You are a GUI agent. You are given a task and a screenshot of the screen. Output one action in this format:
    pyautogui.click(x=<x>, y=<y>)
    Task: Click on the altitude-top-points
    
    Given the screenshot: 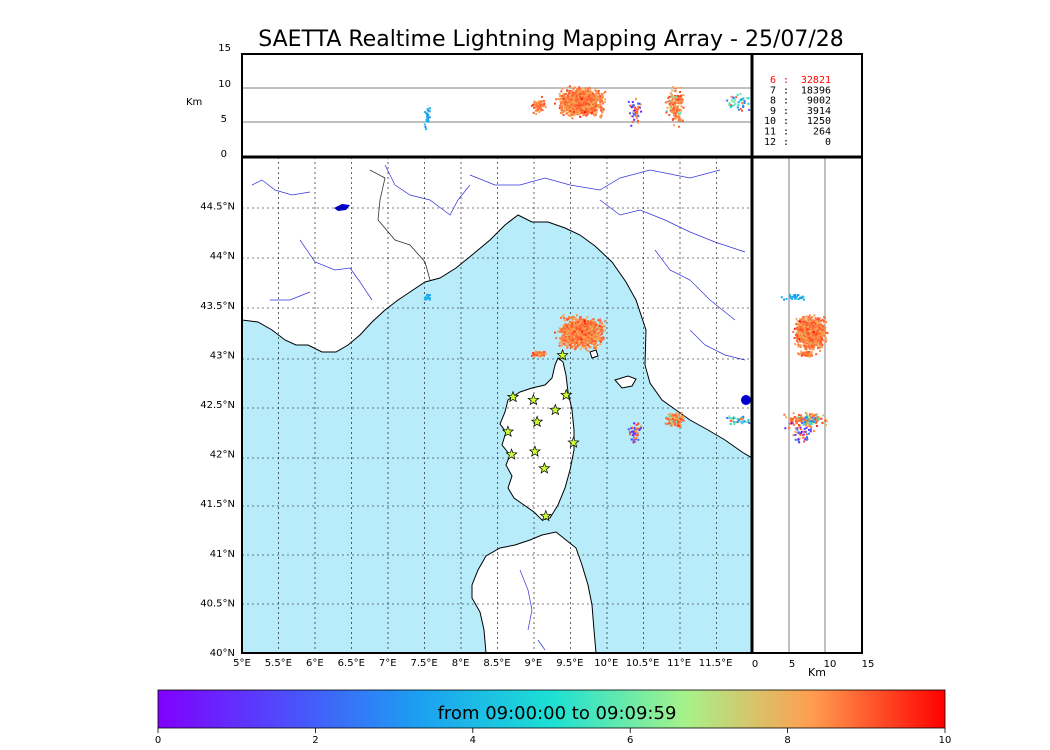 What is the action you would take?
    pyautogui.click(x=587, y=108)
    